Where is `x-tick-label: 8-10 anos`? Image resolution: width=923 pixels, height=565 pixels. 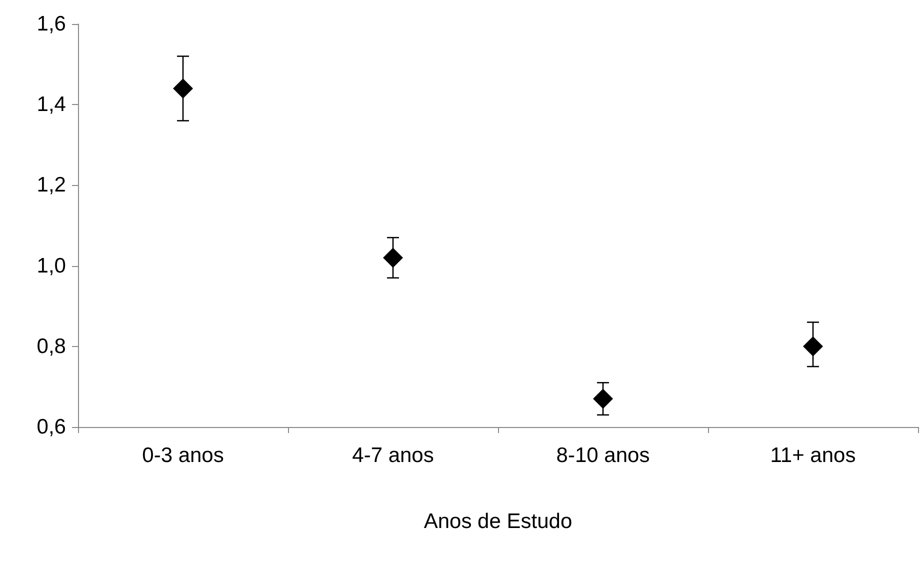 x-tick-label: 8-10 anos is located at coordinates (603, 455).